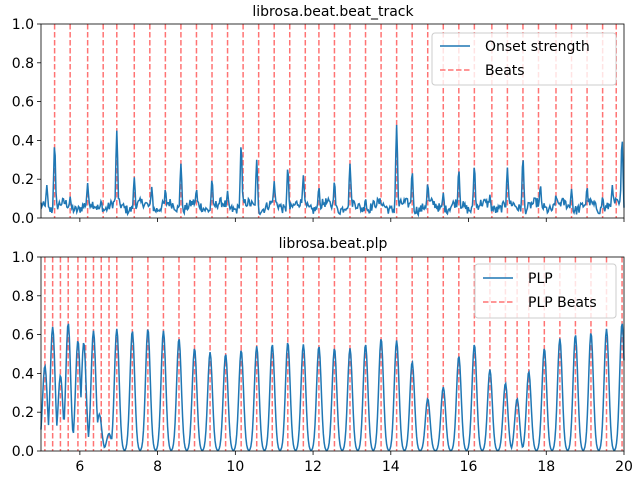 This screenshot has height=480, width=640. I want to click on x-tick-label: 18, so click(546, 467).